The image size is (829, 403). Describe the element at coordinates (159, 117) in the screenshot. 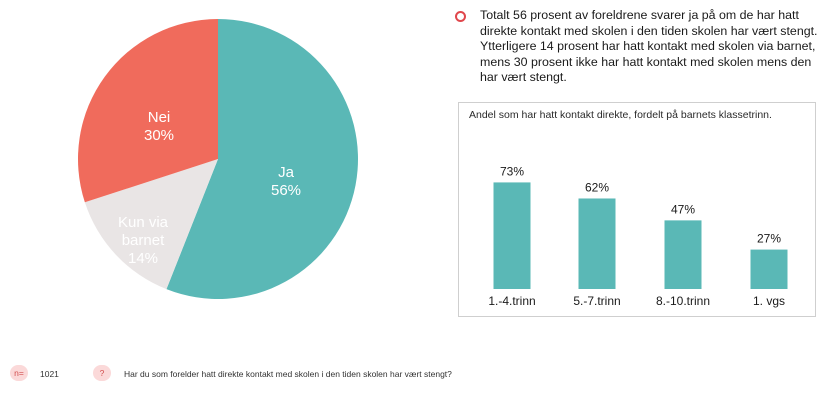

I see `pie-label-3-1: Nei` at that location.